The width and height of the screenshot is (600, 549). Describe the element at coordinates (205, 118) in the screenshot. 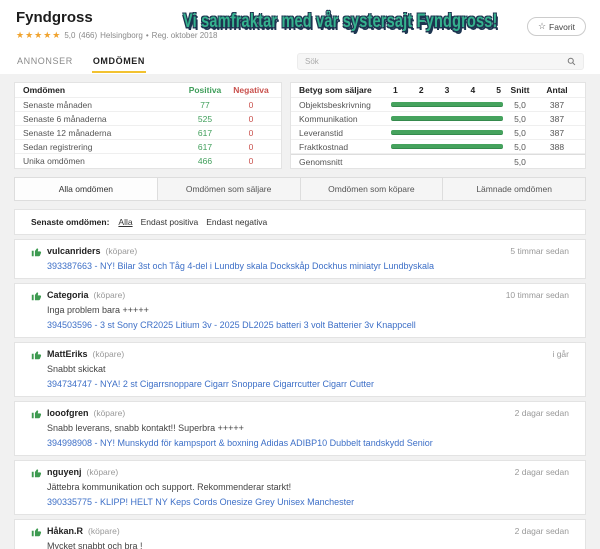

I see `summary-row-positive: 525` at that location.